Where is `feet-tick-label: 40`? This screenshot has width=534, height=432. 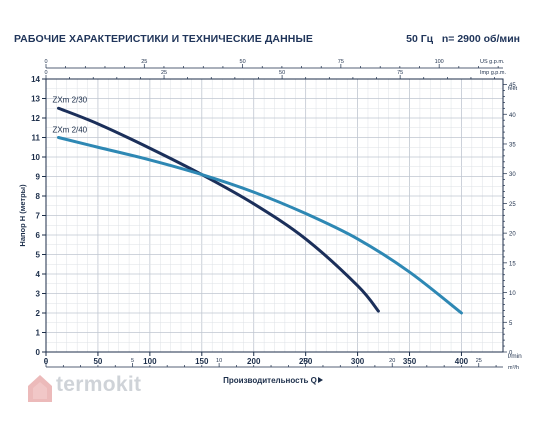 feet-tick-label: 40 is located at coordinates (512, 116).